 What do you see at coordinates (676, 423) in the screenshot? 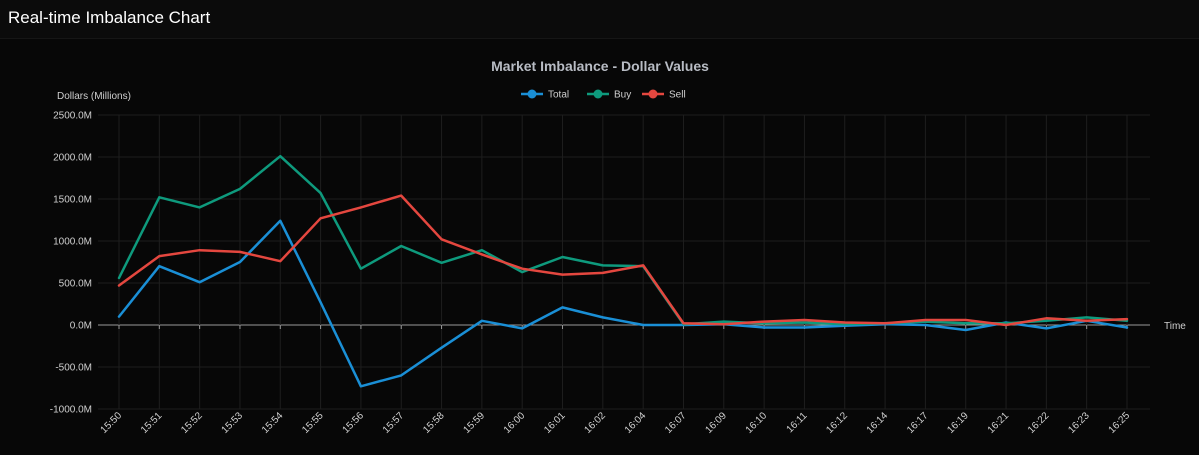
I see `x-tick-label: 16:07` at bounding box center [676, 423].